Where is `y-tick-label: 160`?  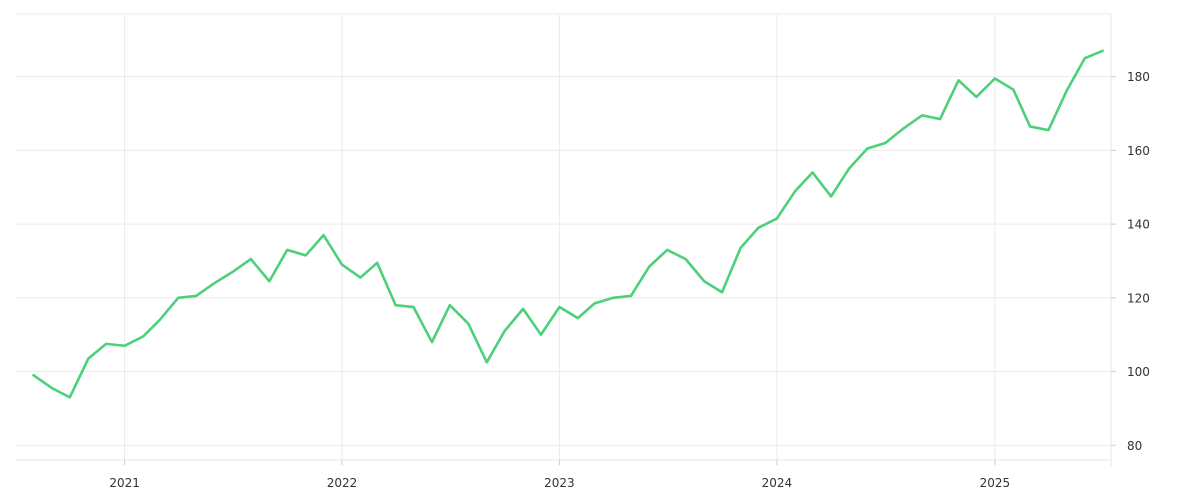
y-tick-label: 160 is located at coordinates (1138, 151).